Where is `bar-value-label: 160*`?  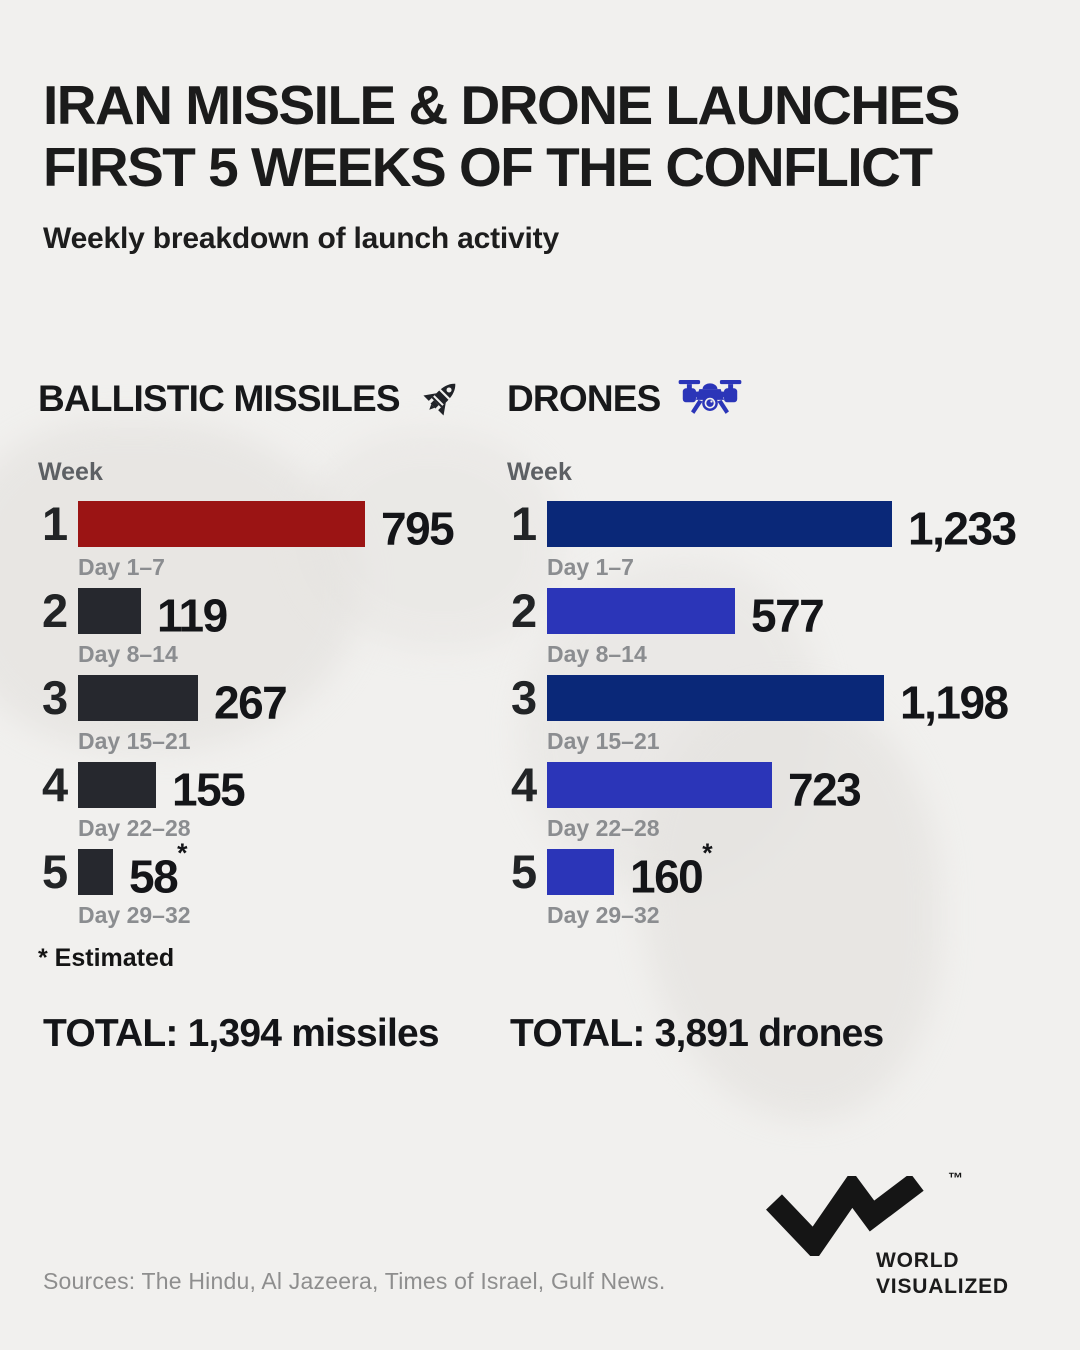 bar-value-label: 160* is located at coordinates (671, 870).